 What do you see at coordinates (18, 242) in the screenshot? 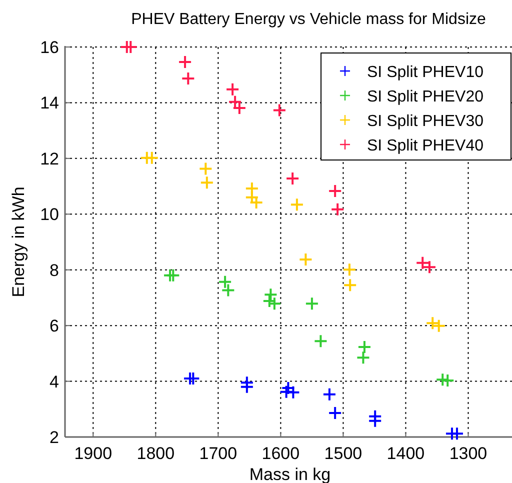
I see `y-axis-title: Energy in kWh` at bounding box center [18, 242].